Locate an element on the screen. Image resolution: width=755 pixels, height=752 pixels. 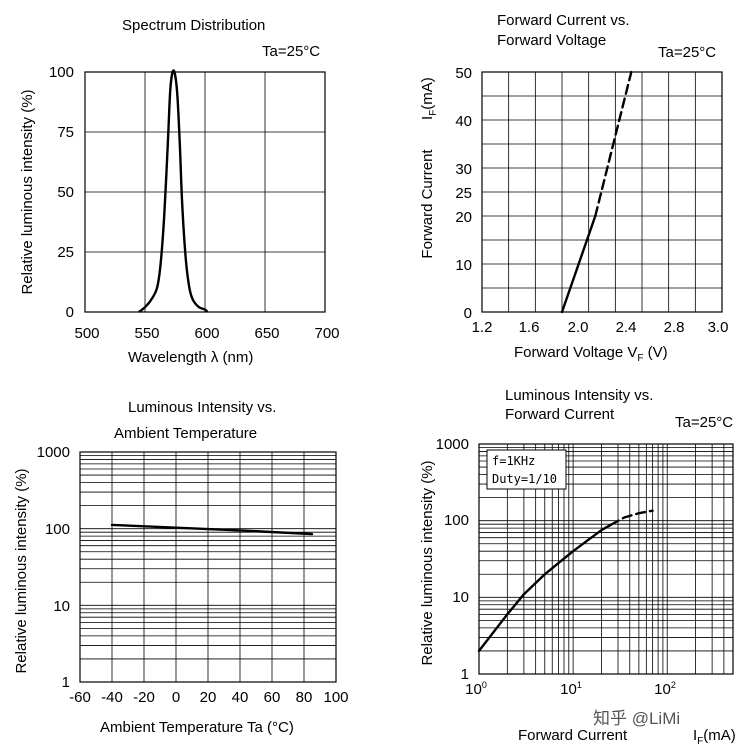
iv-ta-x-tick: 20 is located at coordinates (208, 697).